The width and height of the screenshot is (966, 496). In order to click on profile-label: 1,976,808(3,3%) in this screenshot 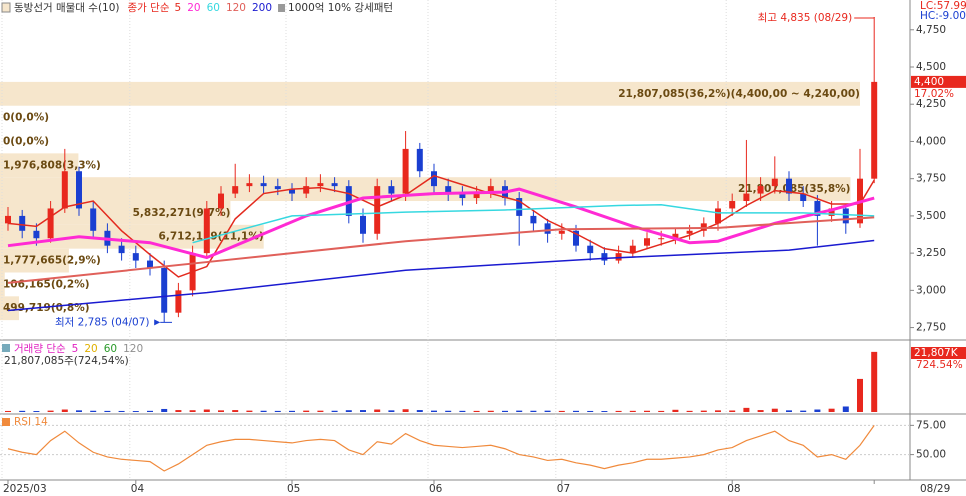, I will do `click(52, 165)`.